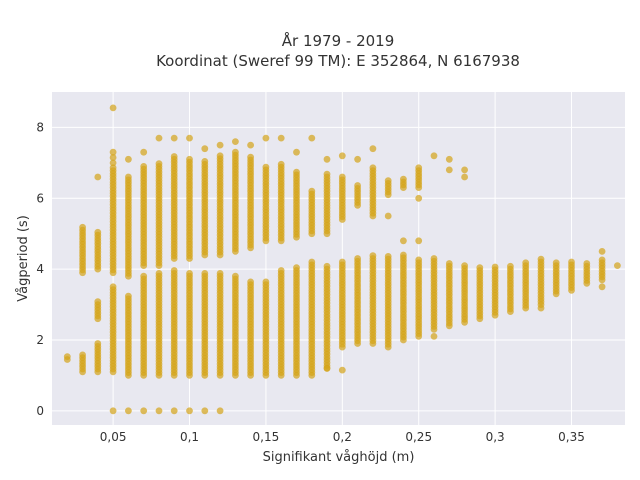 Image resolution: width=640 pixels, height=480 pixels. What do you see at coordinates (40, 269) in the screenshot?
I see `y-tick-label: 4` at bounding box center [40, 269].